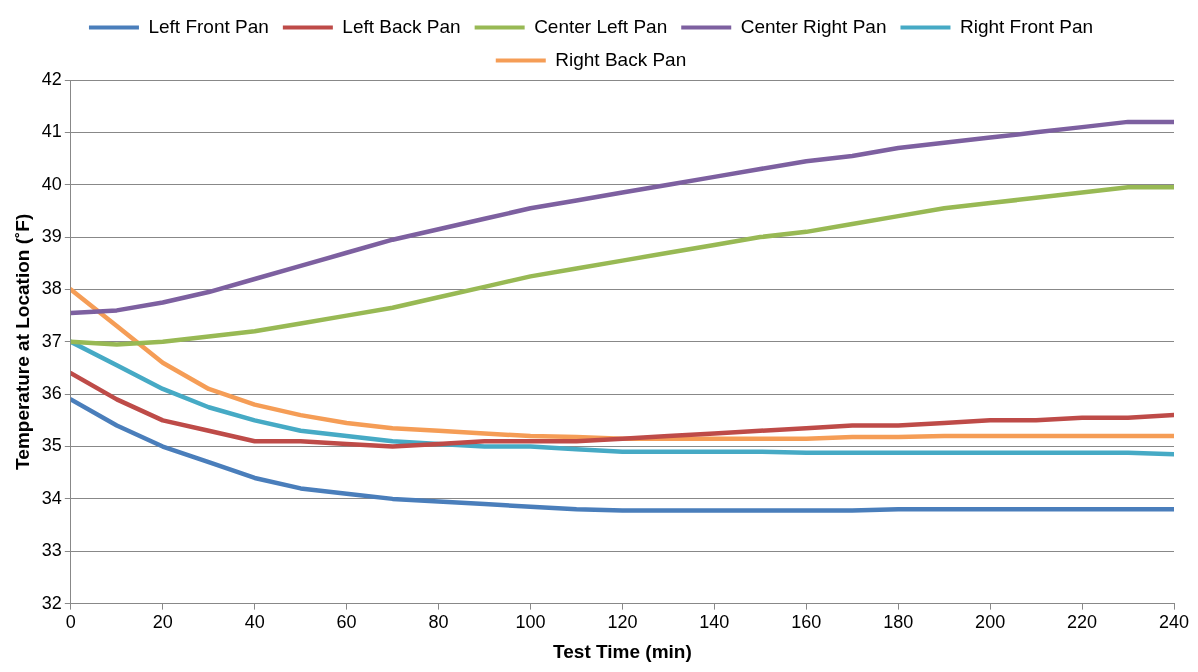 This screenshot has height=672, width=1198. I want to click on y-tick-label: 39, so click(51, 236).